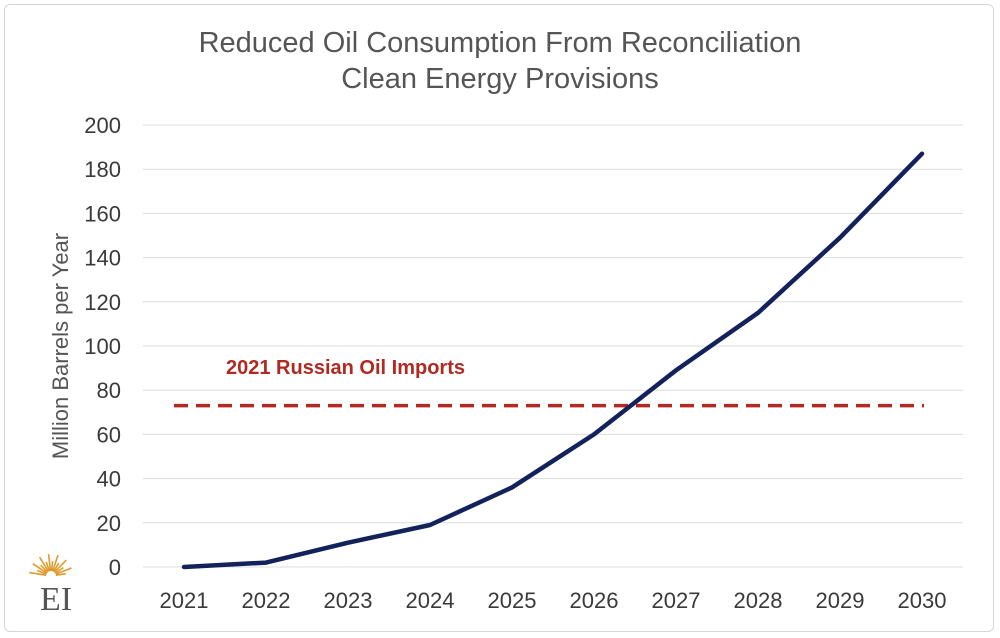  I want to click on x-tick-label: 2028, so click(758, 600).